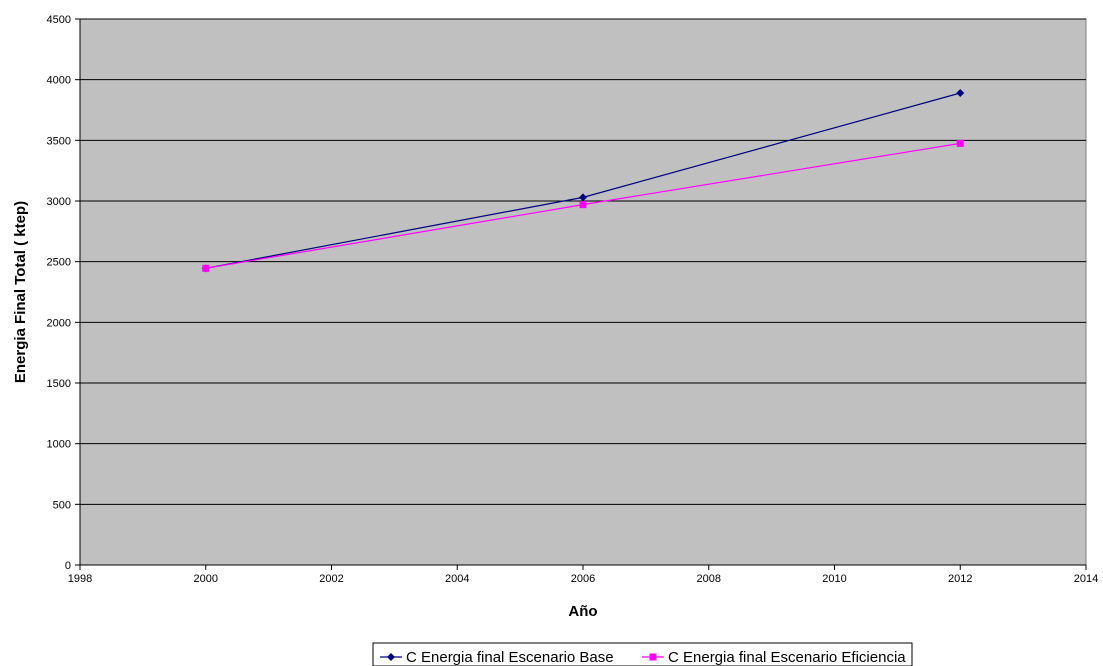  Describe the element at coordinates (834, 579) in the screenshot. I see `x-tick-label: 2010` at that location.